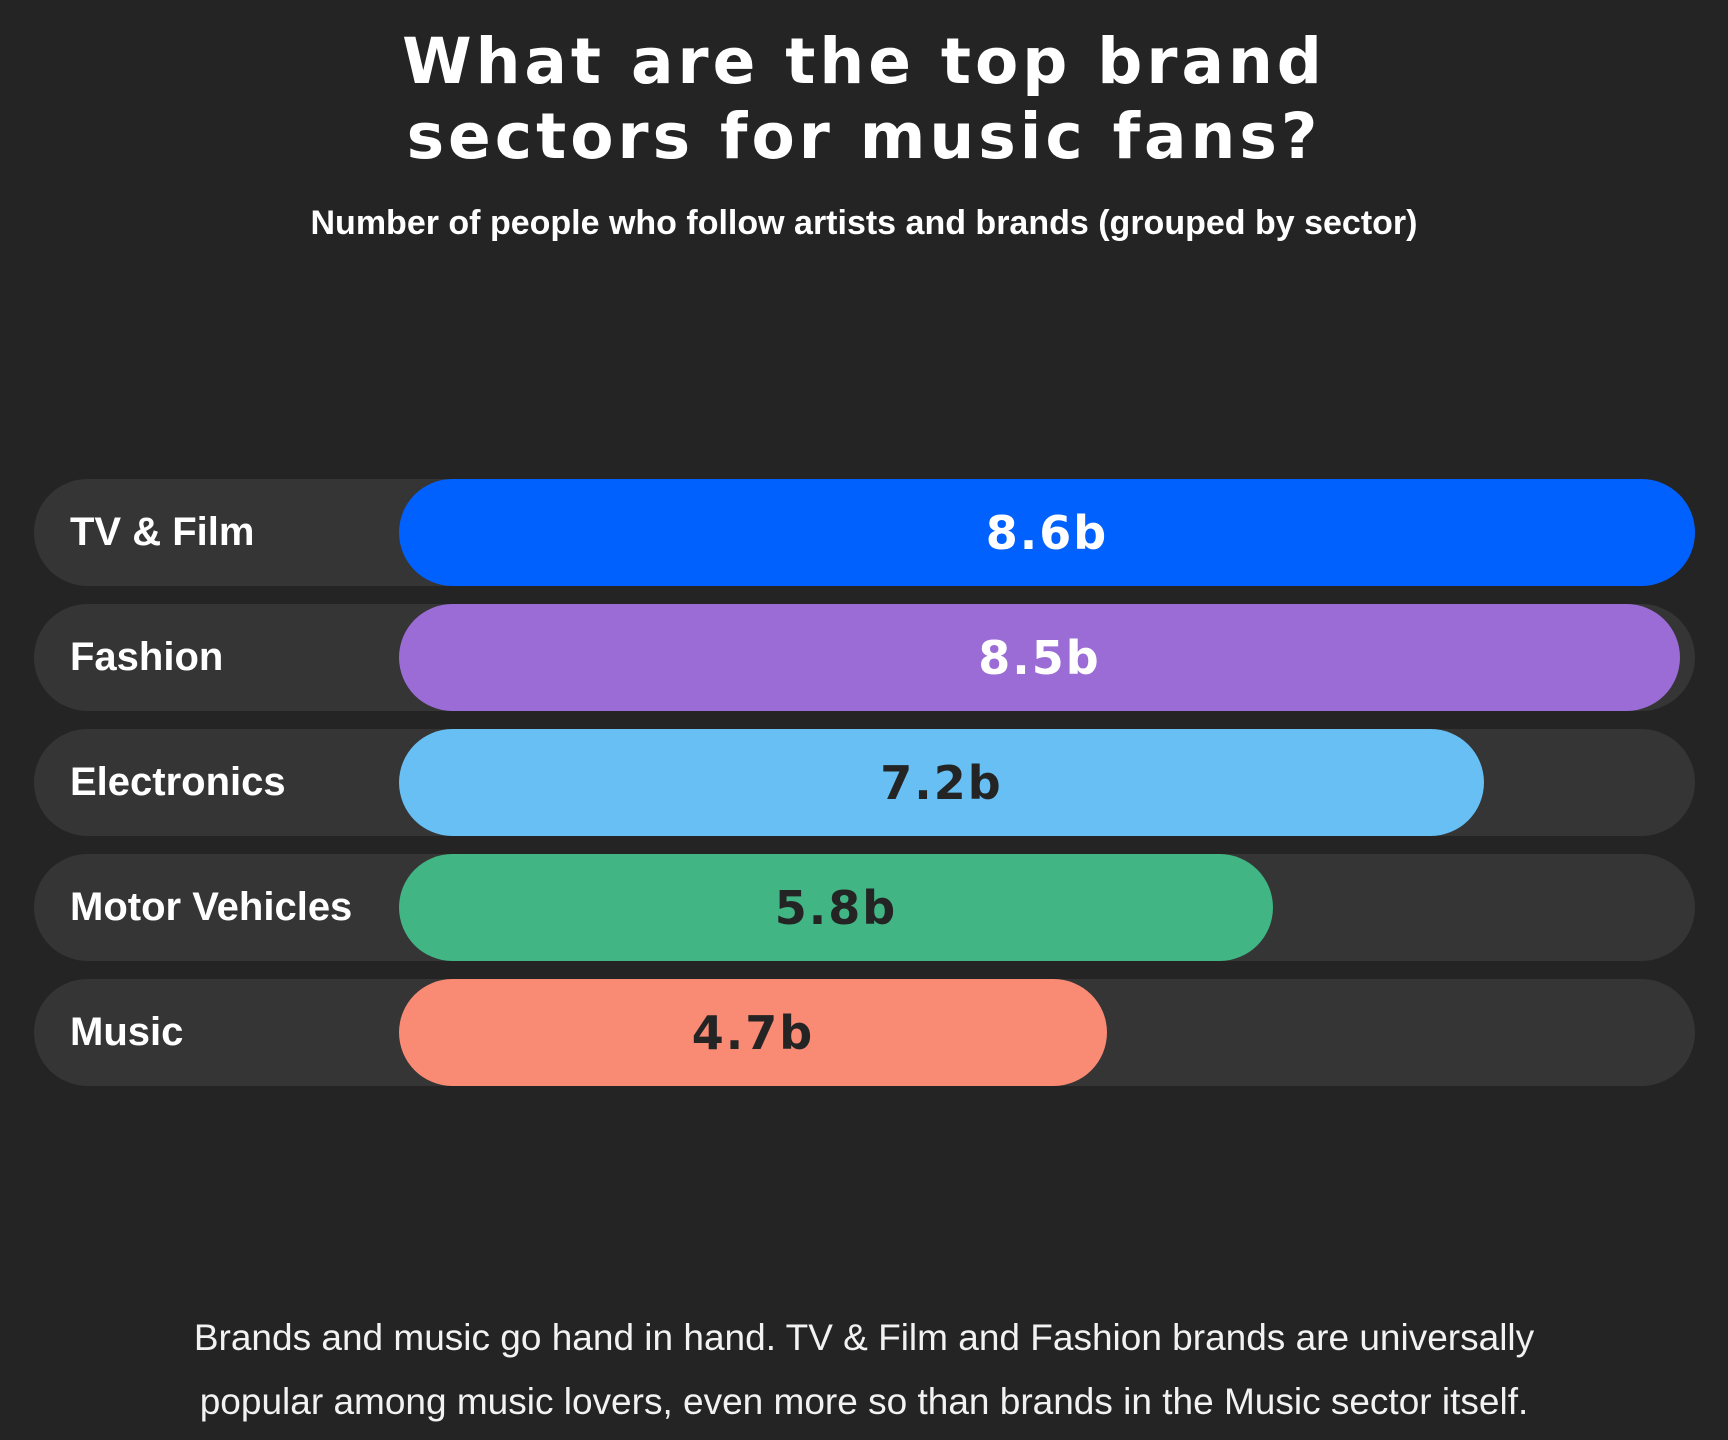  I want to click on chart-row: Fashion 8.5b, so click(864, 657).